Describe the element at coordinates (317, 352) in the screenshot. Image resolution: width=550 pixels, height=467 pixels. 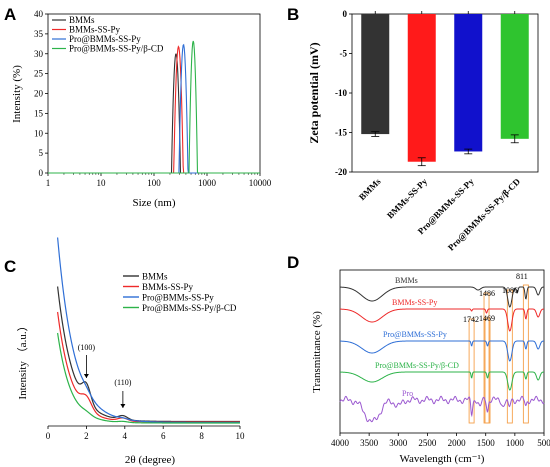
I see `panel-d-ylabel: Transmittance (%)` at that location.